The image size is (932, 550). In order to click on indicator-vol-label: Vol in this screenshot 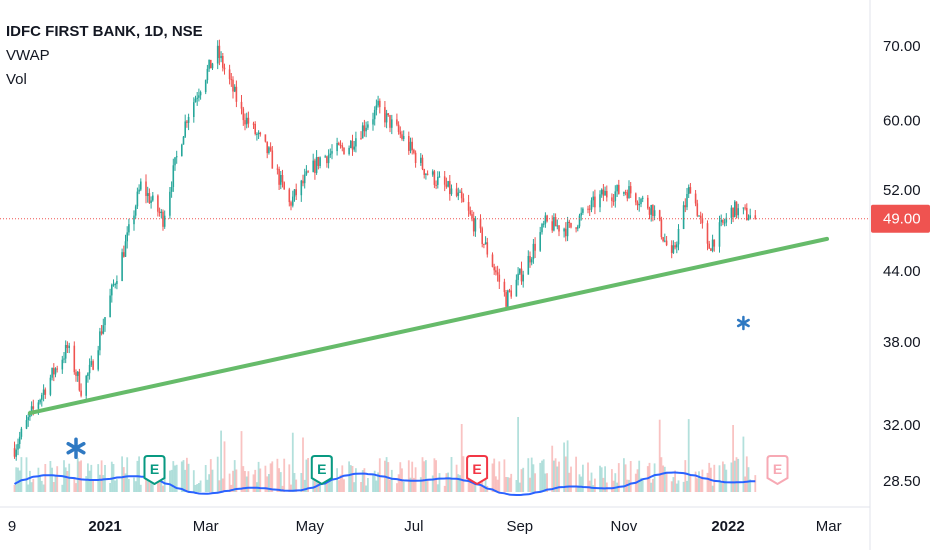, I will do `click(16, 79)`.